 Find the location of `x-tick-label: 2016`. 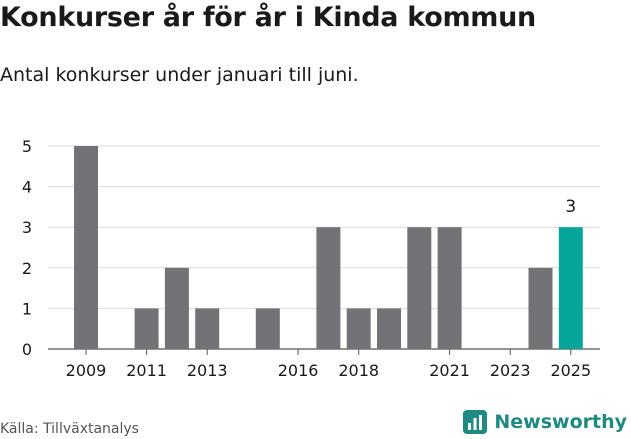

x-tick-label: 2016 is located at coordinates (298, 370).